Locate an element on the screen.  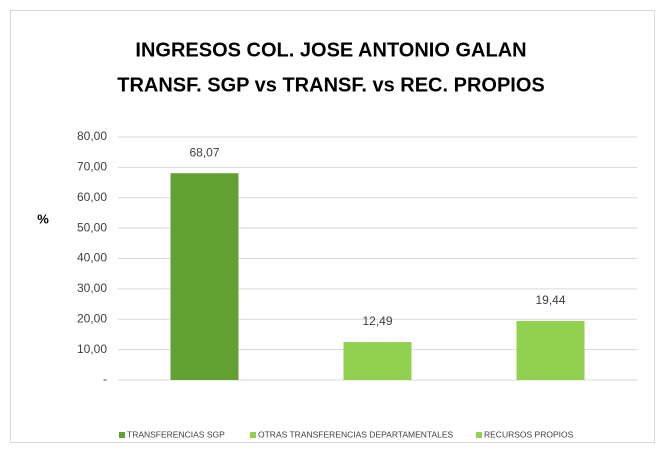
data-label: 12,49 is located at coordinates (377, 321).